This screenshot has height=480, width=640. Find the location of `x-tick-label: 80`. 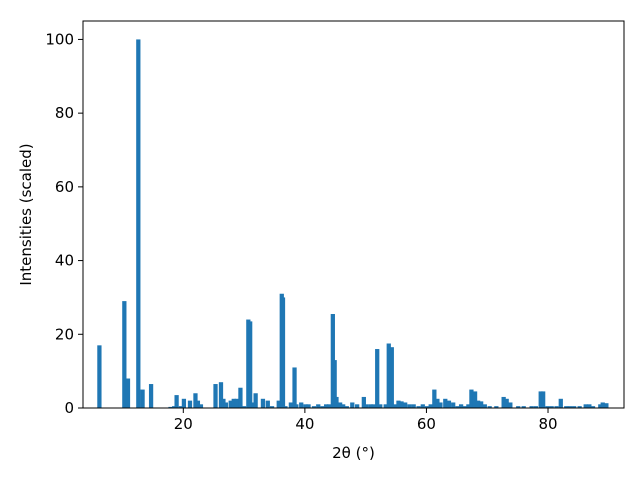

x-tick-label: 80 is located at coordinates (547, 424).